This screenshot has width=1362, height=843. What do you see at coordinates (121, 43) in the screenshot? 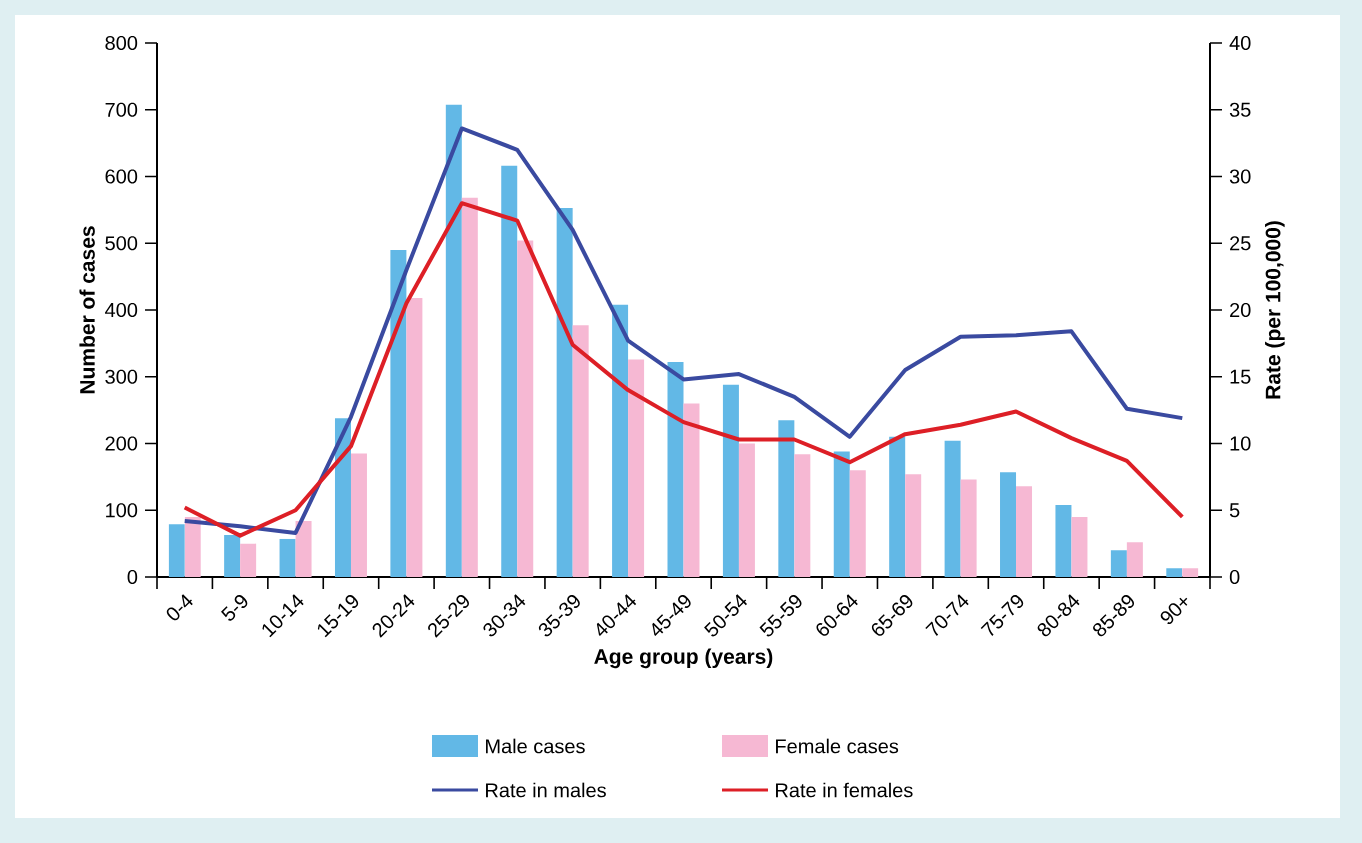
I see `y-tick-label: 800` at bounding box center [121, 43].